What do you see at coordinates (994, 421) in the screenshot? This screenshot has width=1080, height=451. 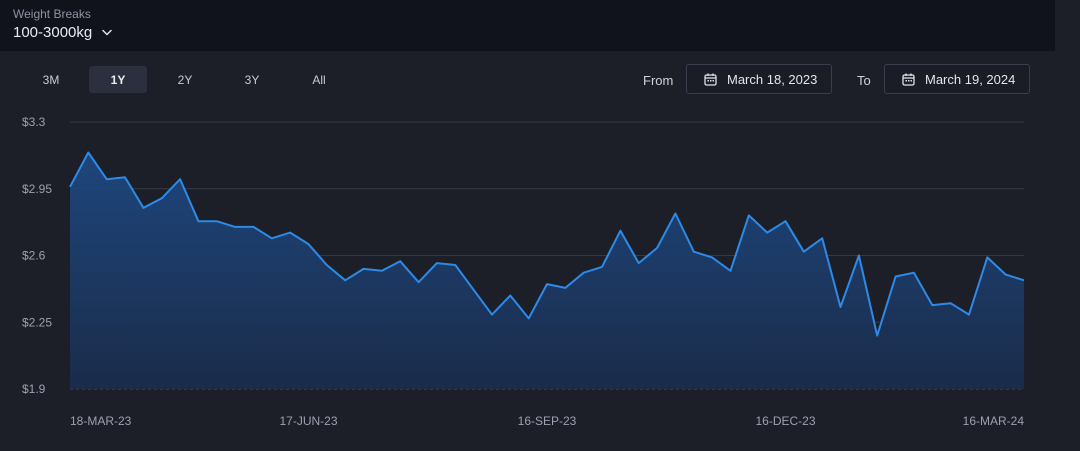 I see `x-tick-label: 16-MAR-24` at bounding box center [994, 421].